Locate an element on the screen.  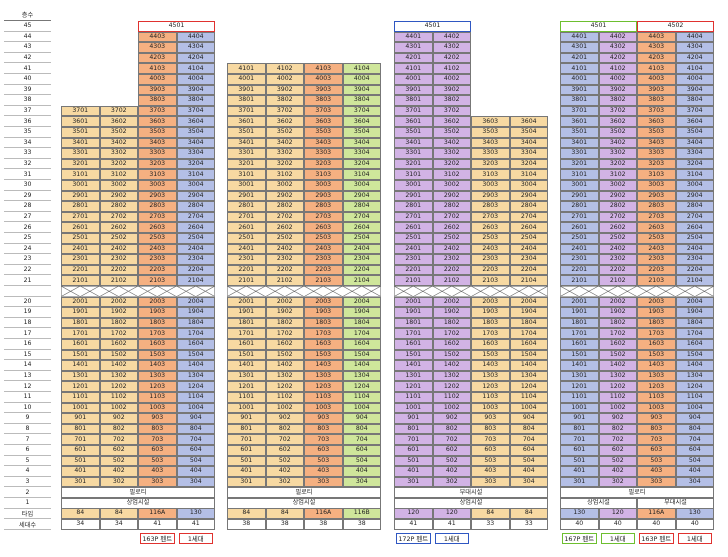
ground-floor-label: 상업시설 is located at coordinates (304, 503).